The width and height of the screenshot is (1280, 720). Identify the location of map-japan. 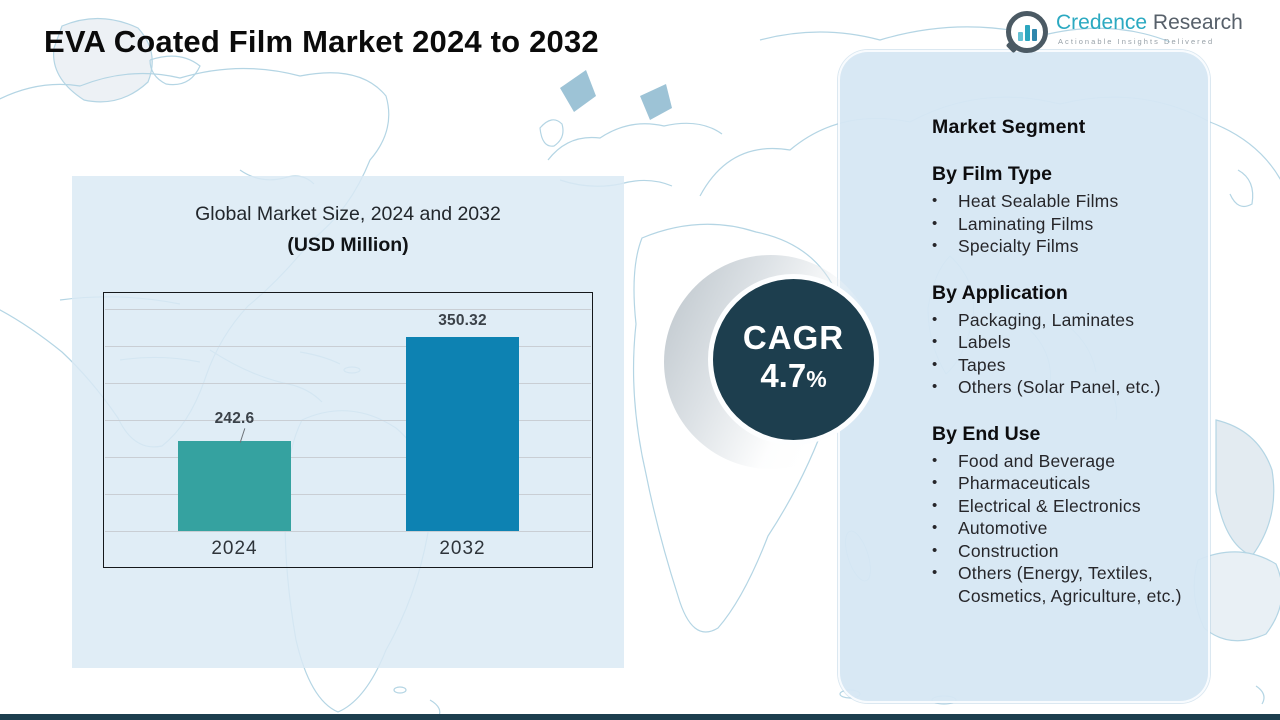
(1241, 188).